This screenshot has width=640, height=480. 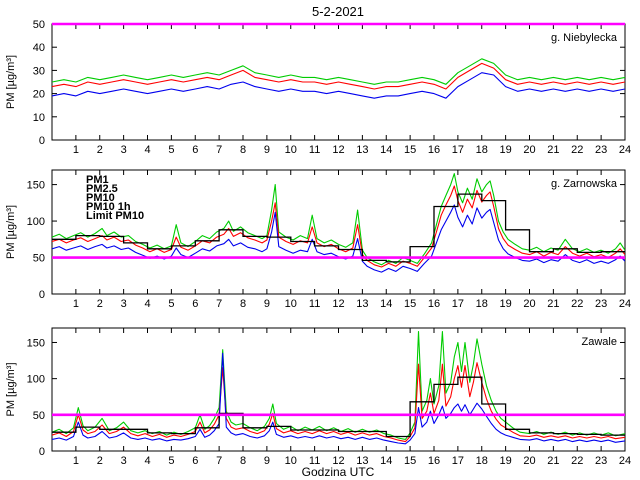 I want to click on y-tick-label: 40, so click(x=39, y=48).